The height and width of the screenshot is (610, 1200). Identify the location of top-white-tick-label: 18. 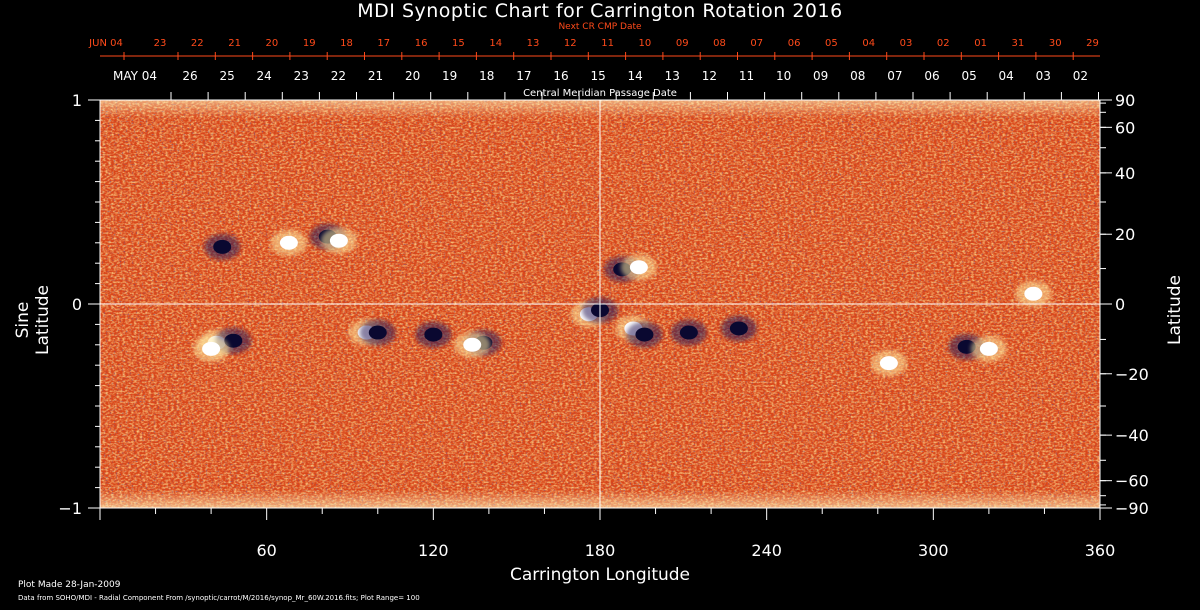
(486, 76).